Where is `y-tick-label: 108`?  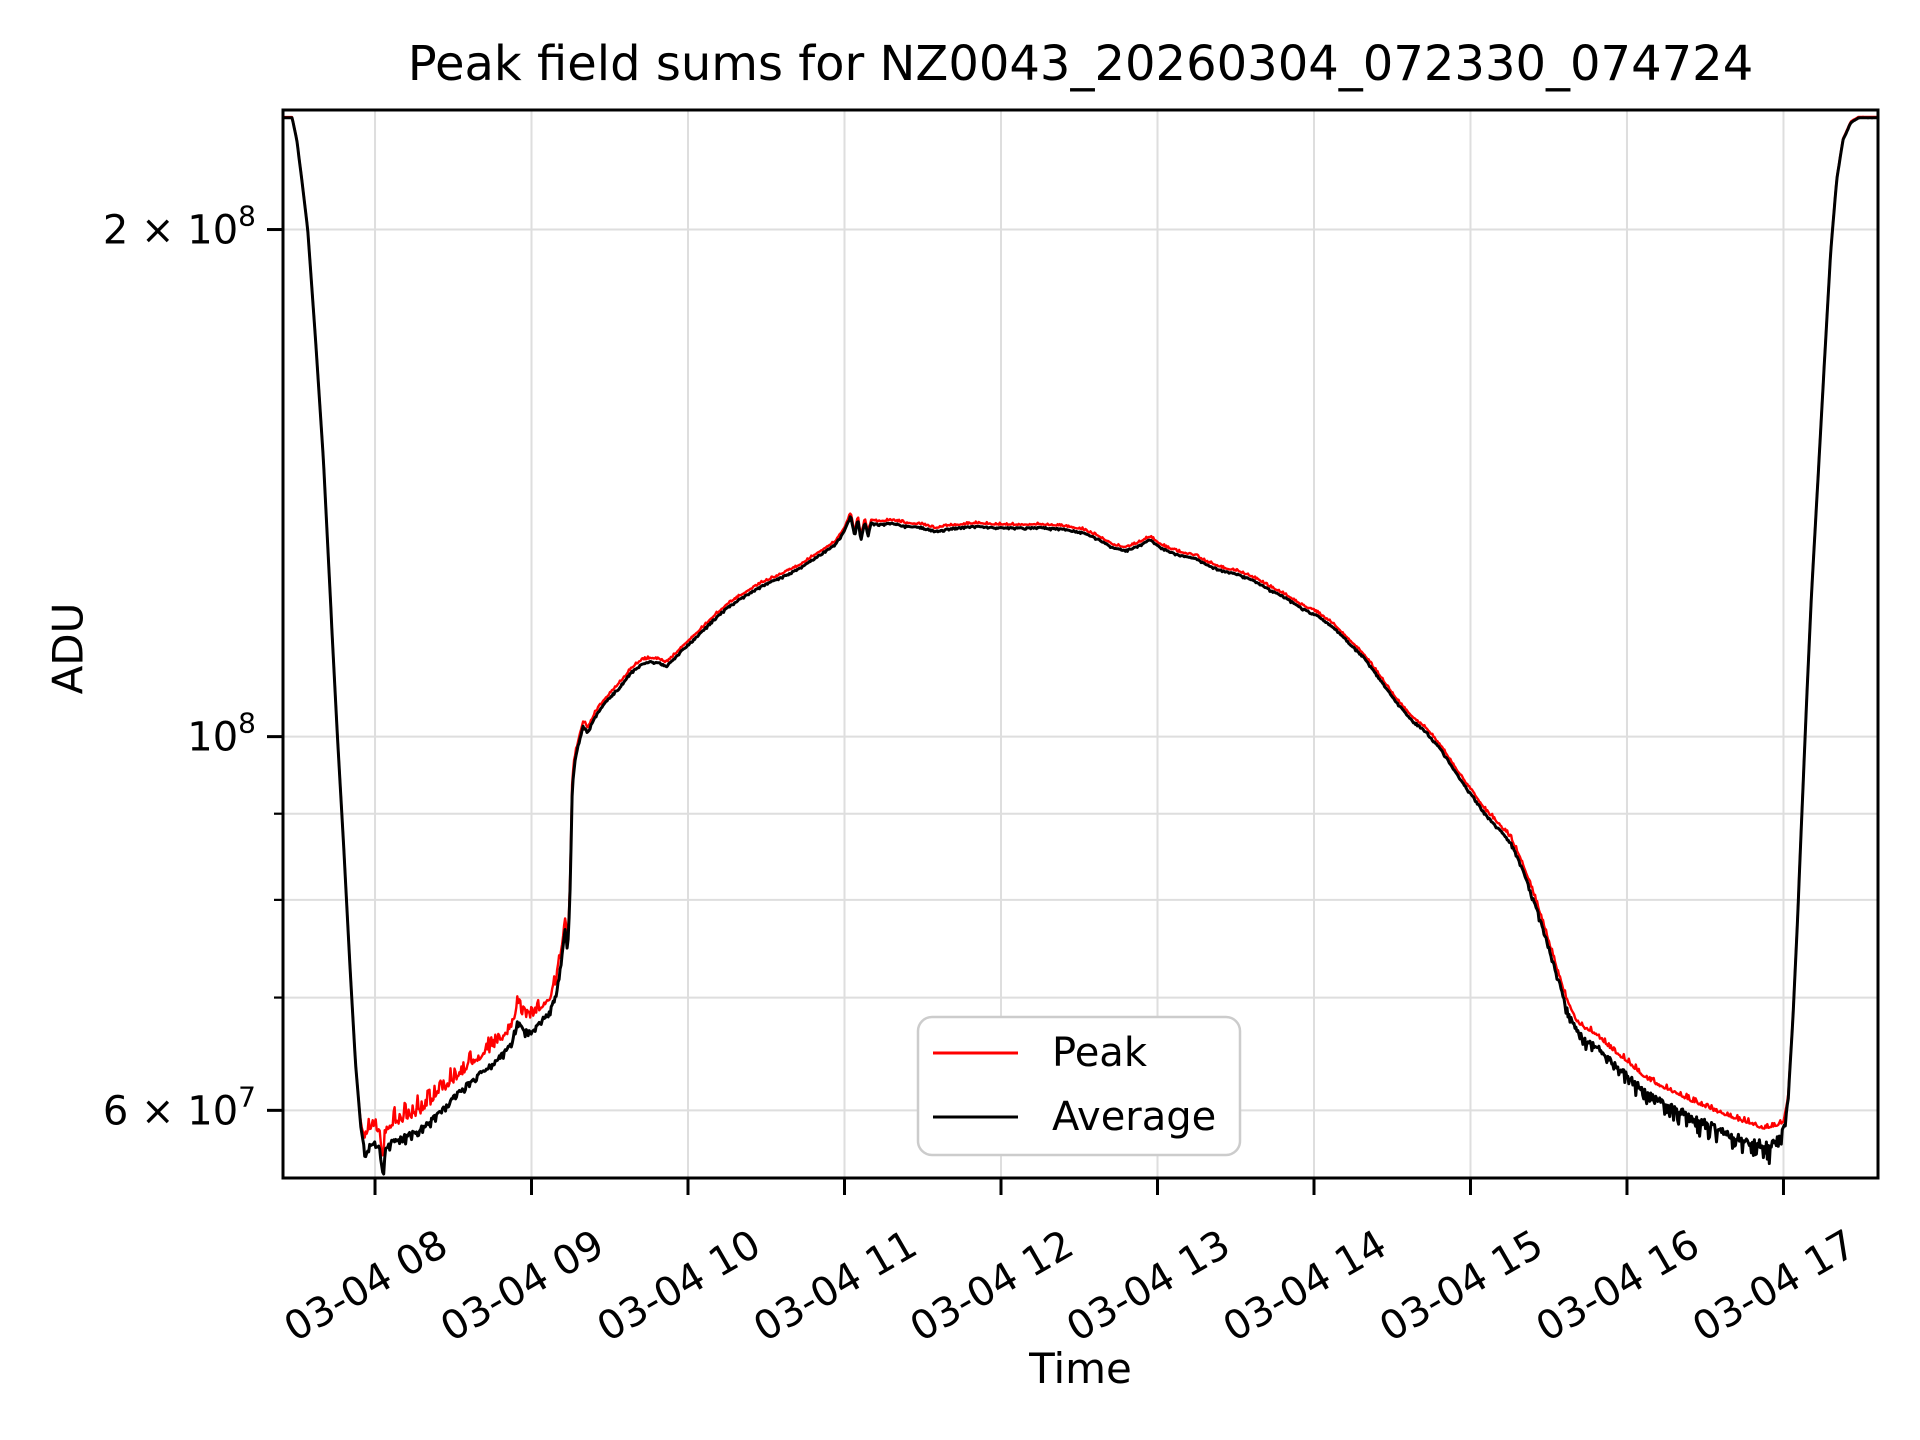
y-tick-label: 108 is located at coordinates (221, 734).